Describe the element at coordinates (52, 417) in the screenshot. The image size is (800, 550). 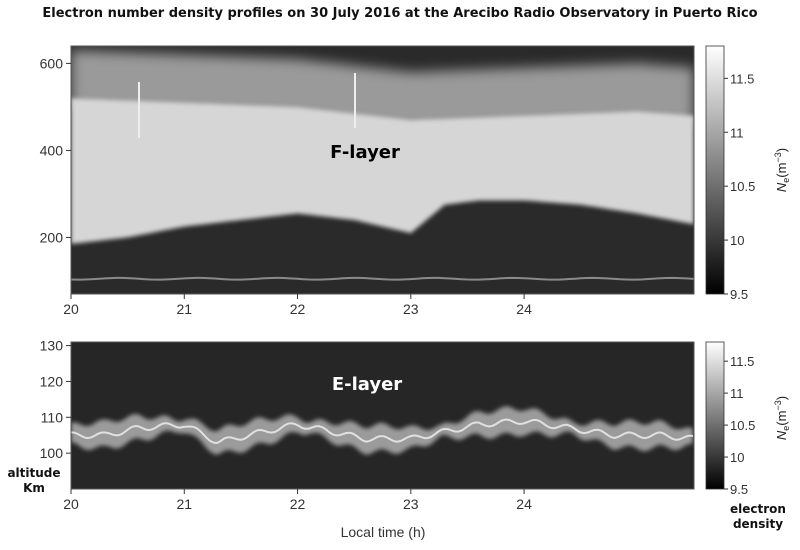
I see `y-tick-label: 110` at that location.